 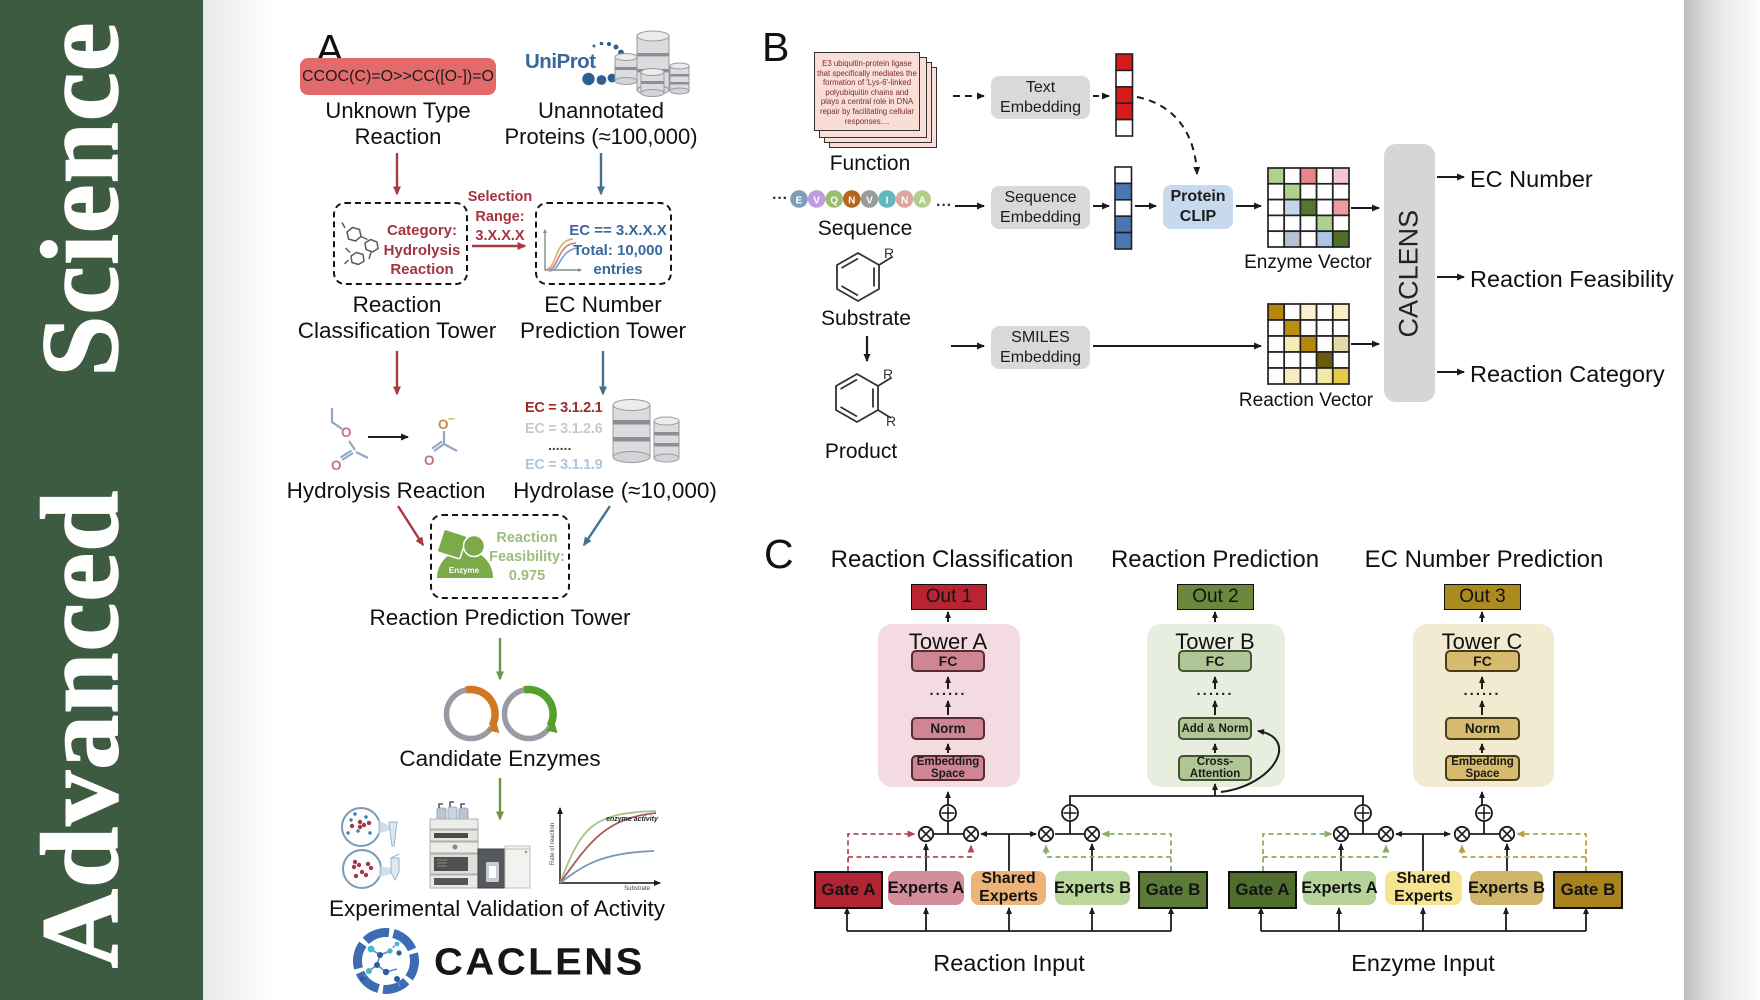 I want to click on svg-text: I, so click(x=887, y=201).